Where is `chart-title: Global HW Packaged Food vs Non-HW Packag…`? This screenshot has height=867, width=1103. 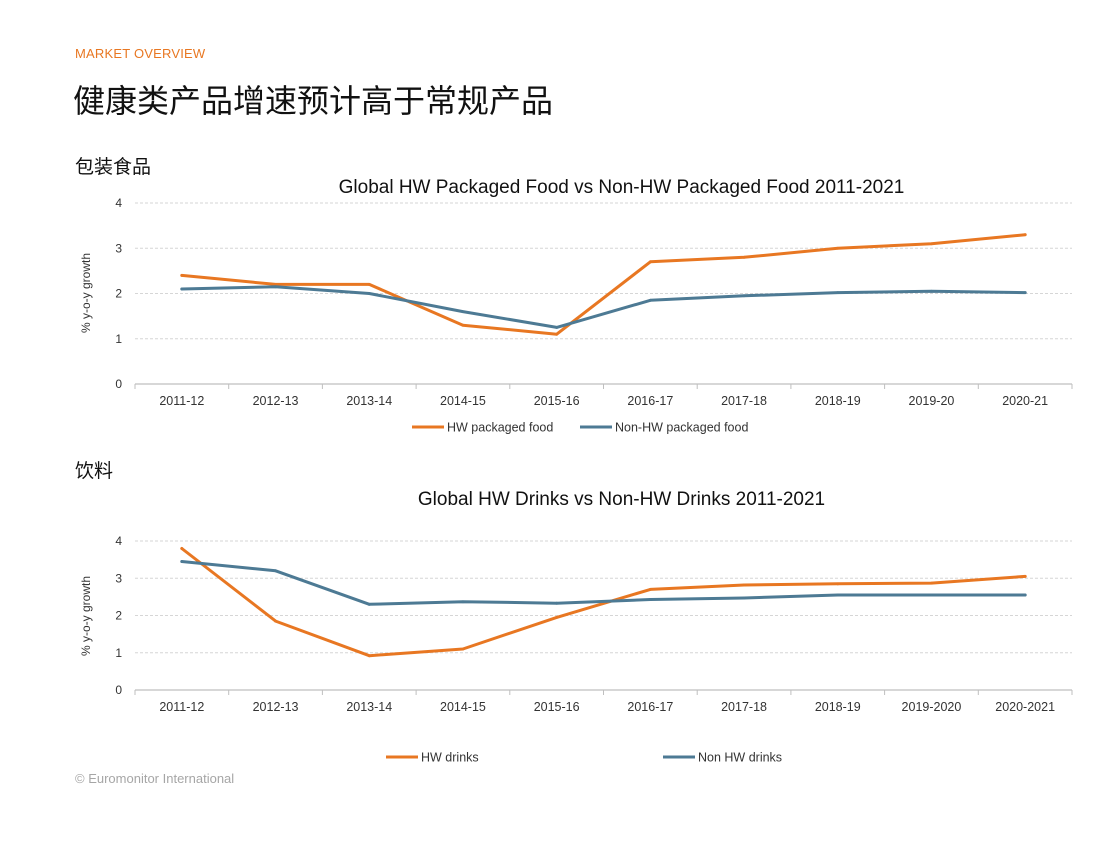 chart-title: Global HW Packaged Food vs Non-HW Packag… is located at coordinates (622, 187).